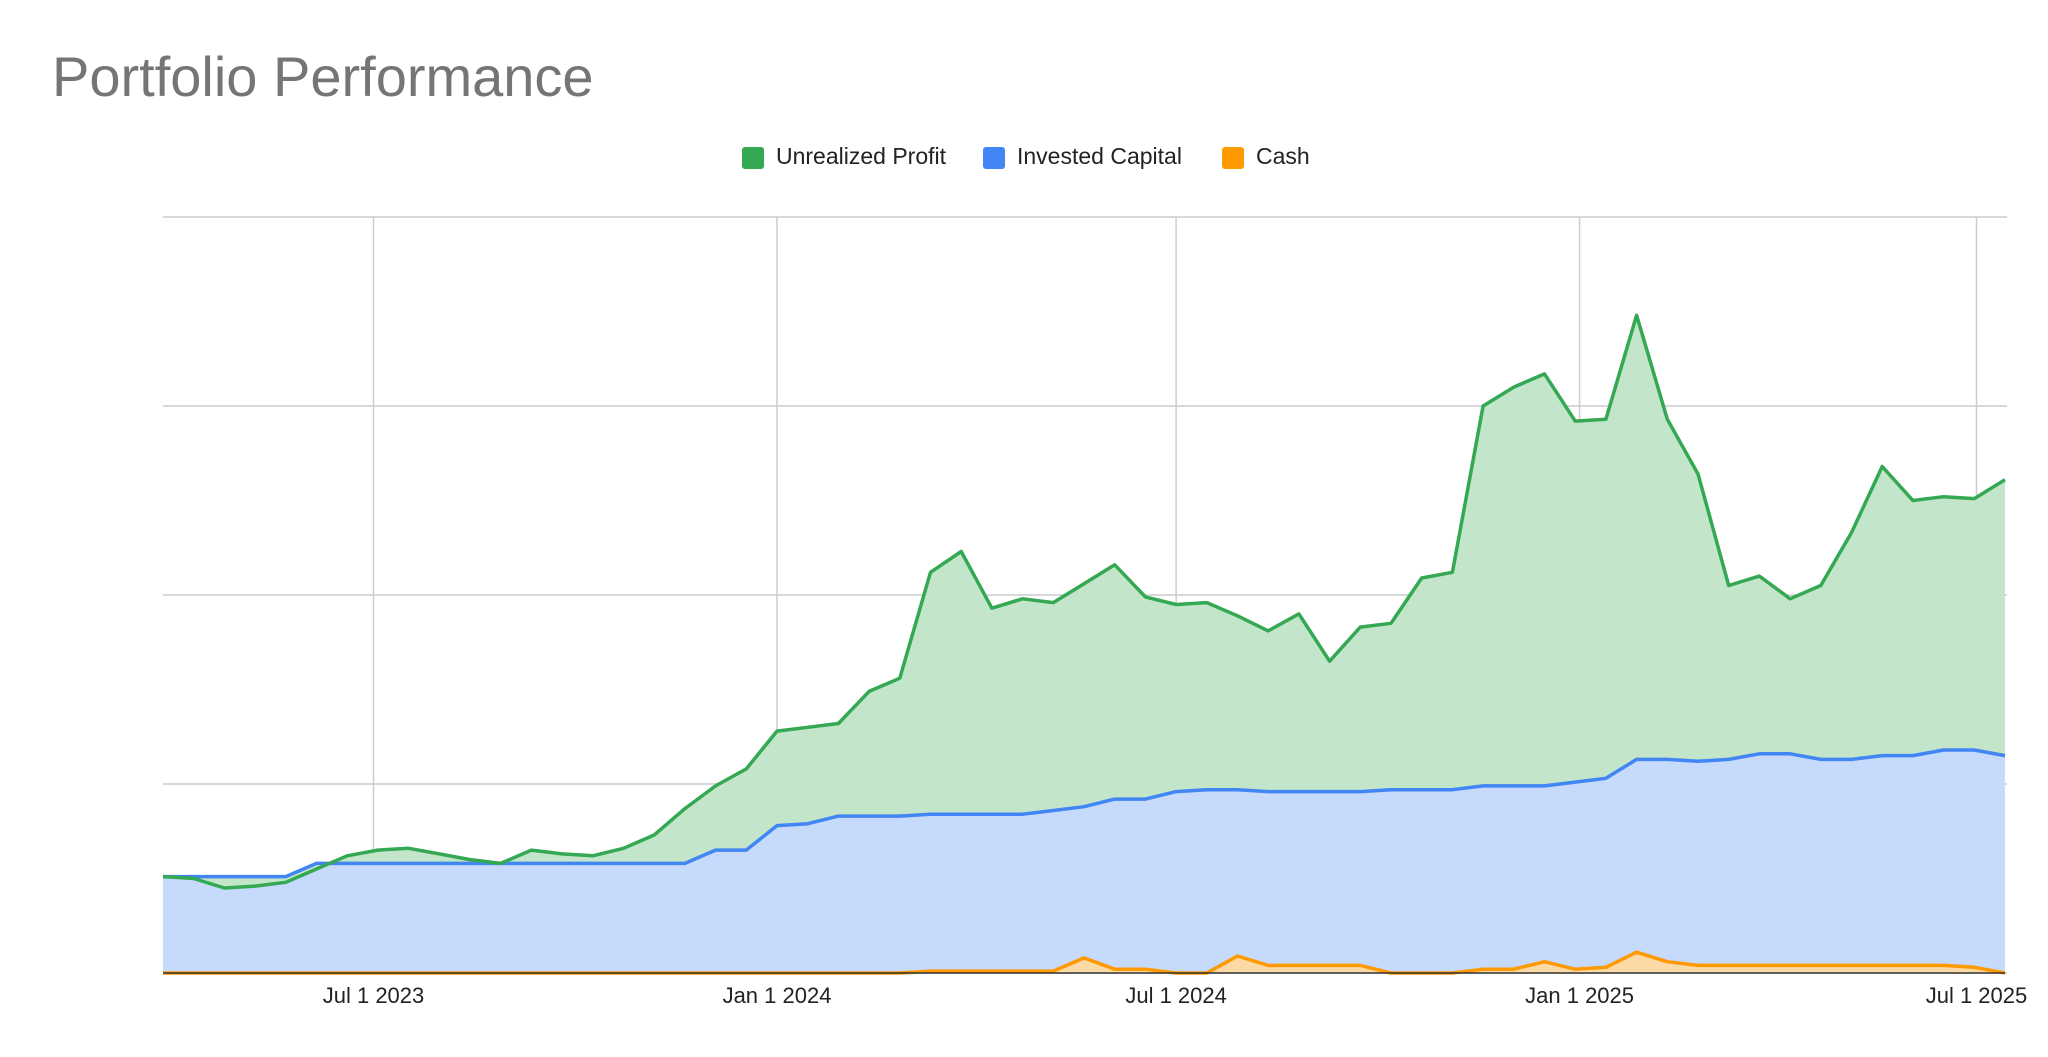  I want to click on legend-label: Unrealized Profit, so click(861, 156).